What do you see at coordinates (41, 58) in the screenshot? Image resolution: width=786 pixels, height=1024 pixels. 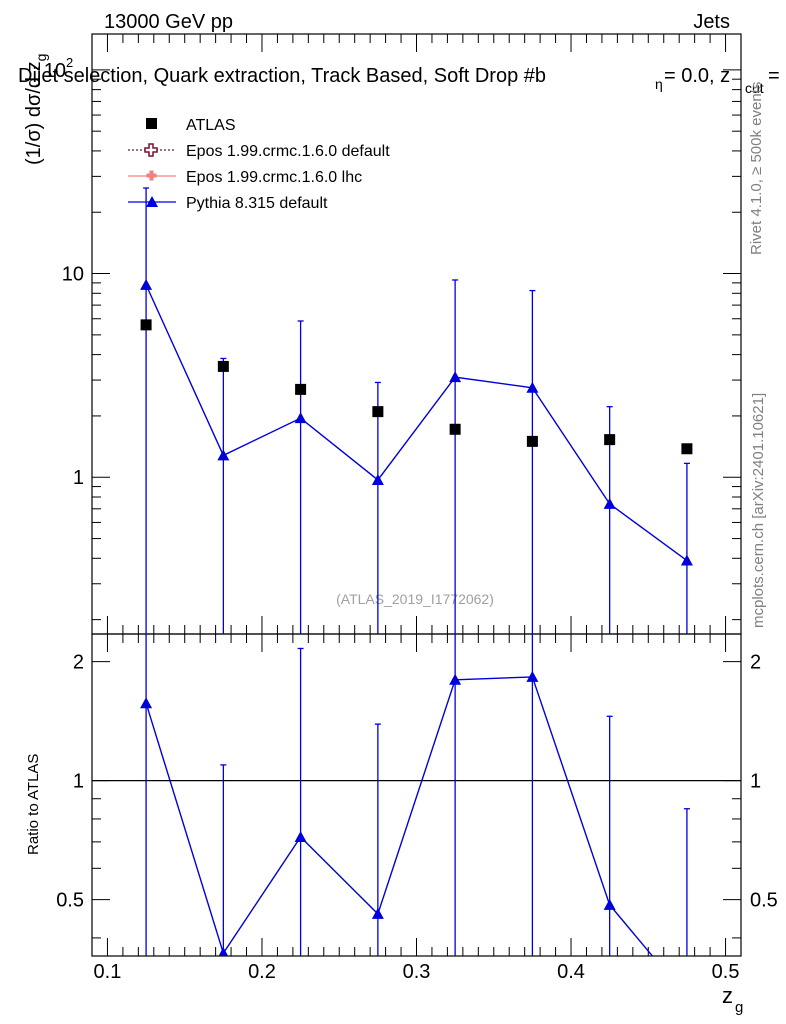 I see `main-y-axis-label-sub: g` at bounding box center [41, 58].